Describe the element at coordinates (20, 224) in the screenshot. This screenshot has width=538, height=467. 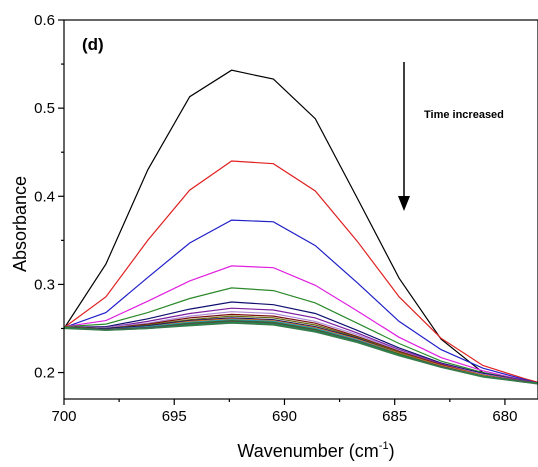
I see `y-axis-title: Absorbance` at that location.